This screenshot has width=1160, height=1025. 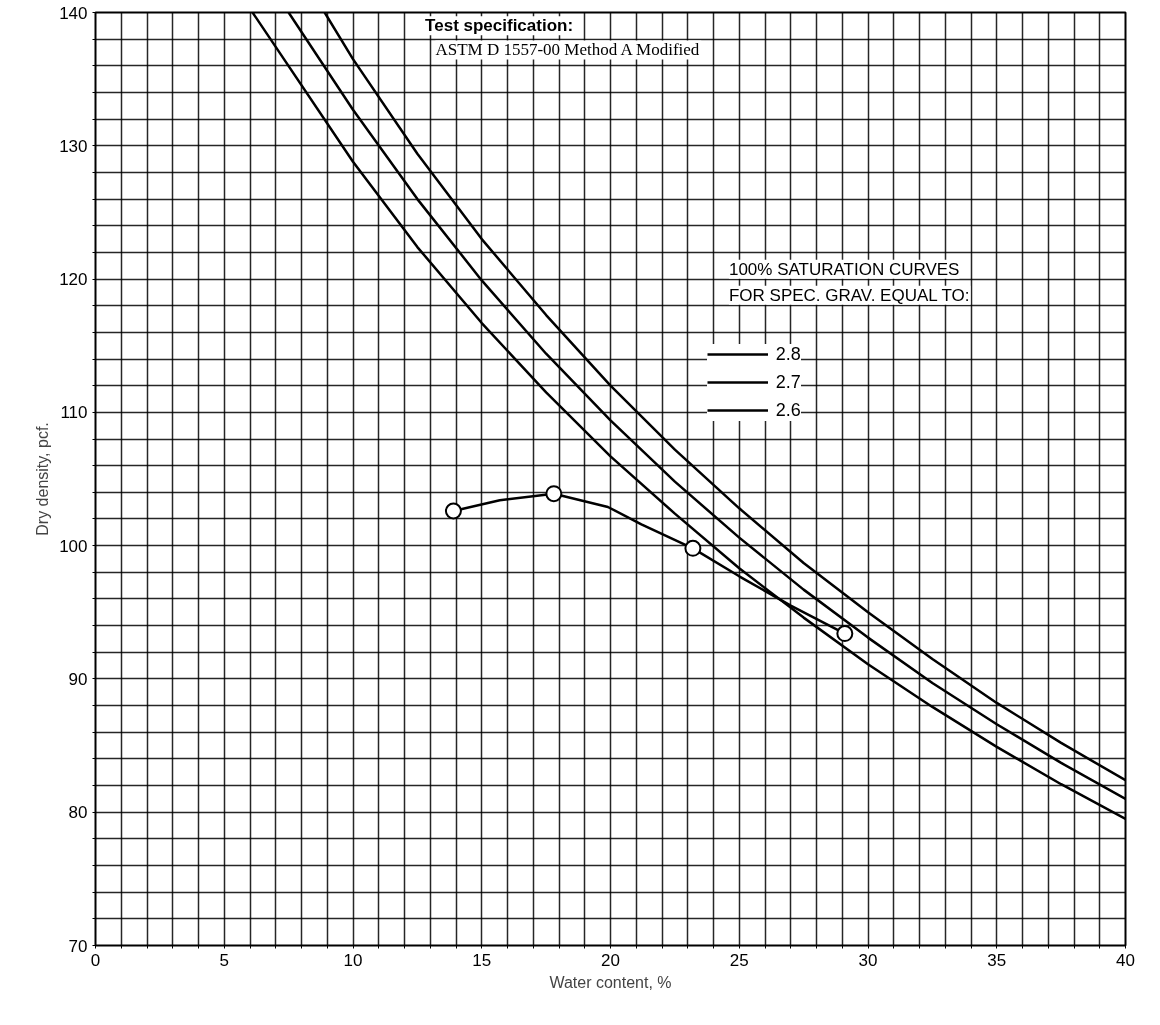 What do you see at coordinates (78, 679) in the screenshot?
I see `y-tick-label: 90` at bounding box center [78, 679].